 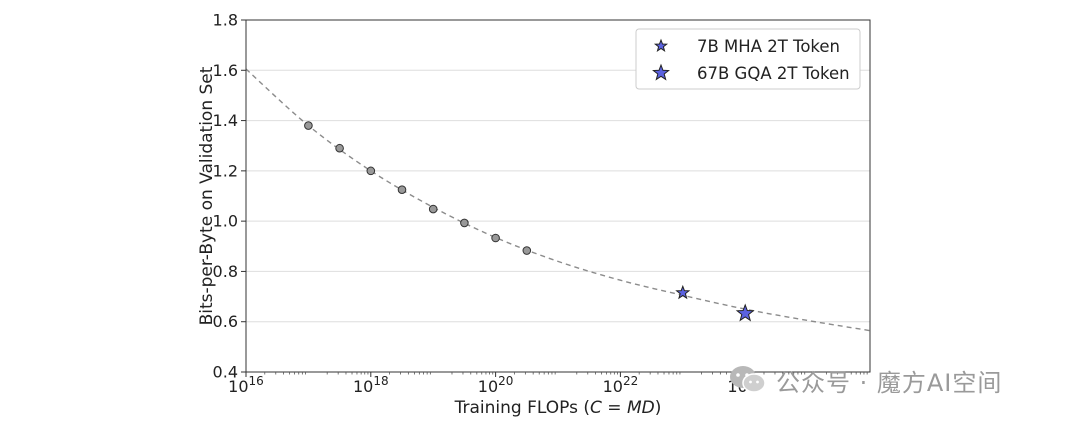 What do you see at coordinates (768, 46) in the screenshot?
I see `legend-label-7b: 7B MHA 2T Token` at bounding box center [768, 46].